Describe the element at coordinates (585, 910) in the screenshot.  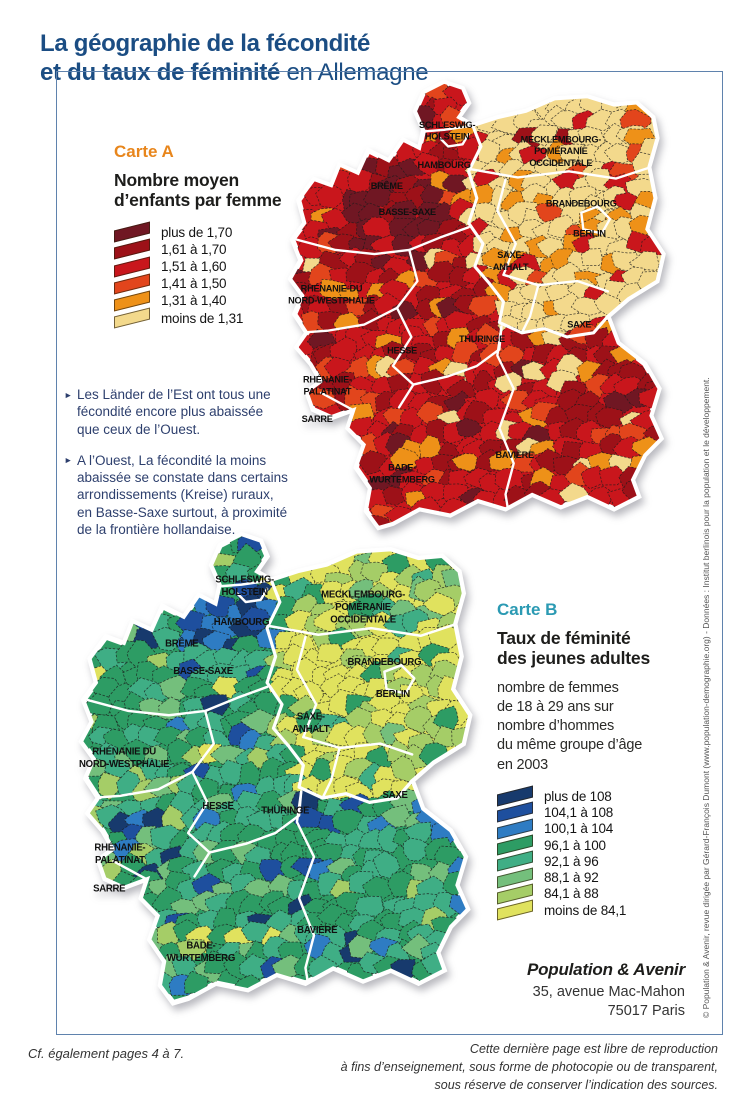
I see `carte-b-legend-label: moins de 84,1` at that location.